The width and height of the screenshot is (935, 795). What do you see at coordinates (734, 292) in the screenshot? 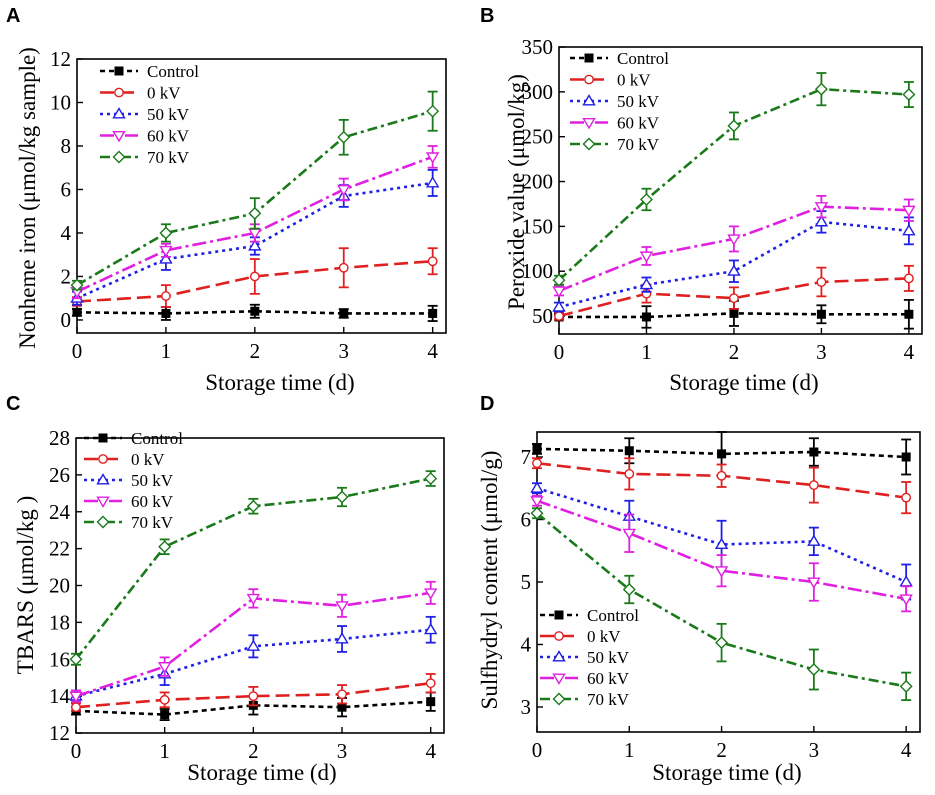
I see `series-0-kv` at bounding box center [734, 292].